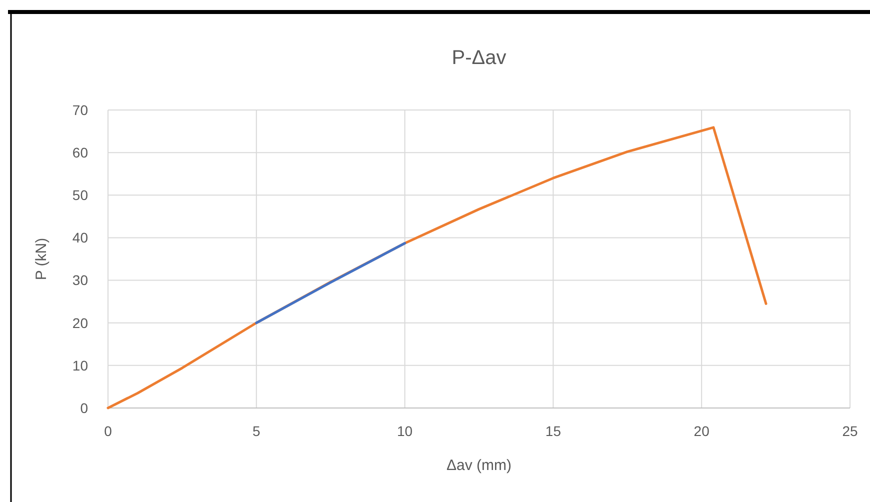  What do you see at coordinates (80, 110) in the screenshot?
I see `y-tick-label: 70` at bounding box center [80, 110].